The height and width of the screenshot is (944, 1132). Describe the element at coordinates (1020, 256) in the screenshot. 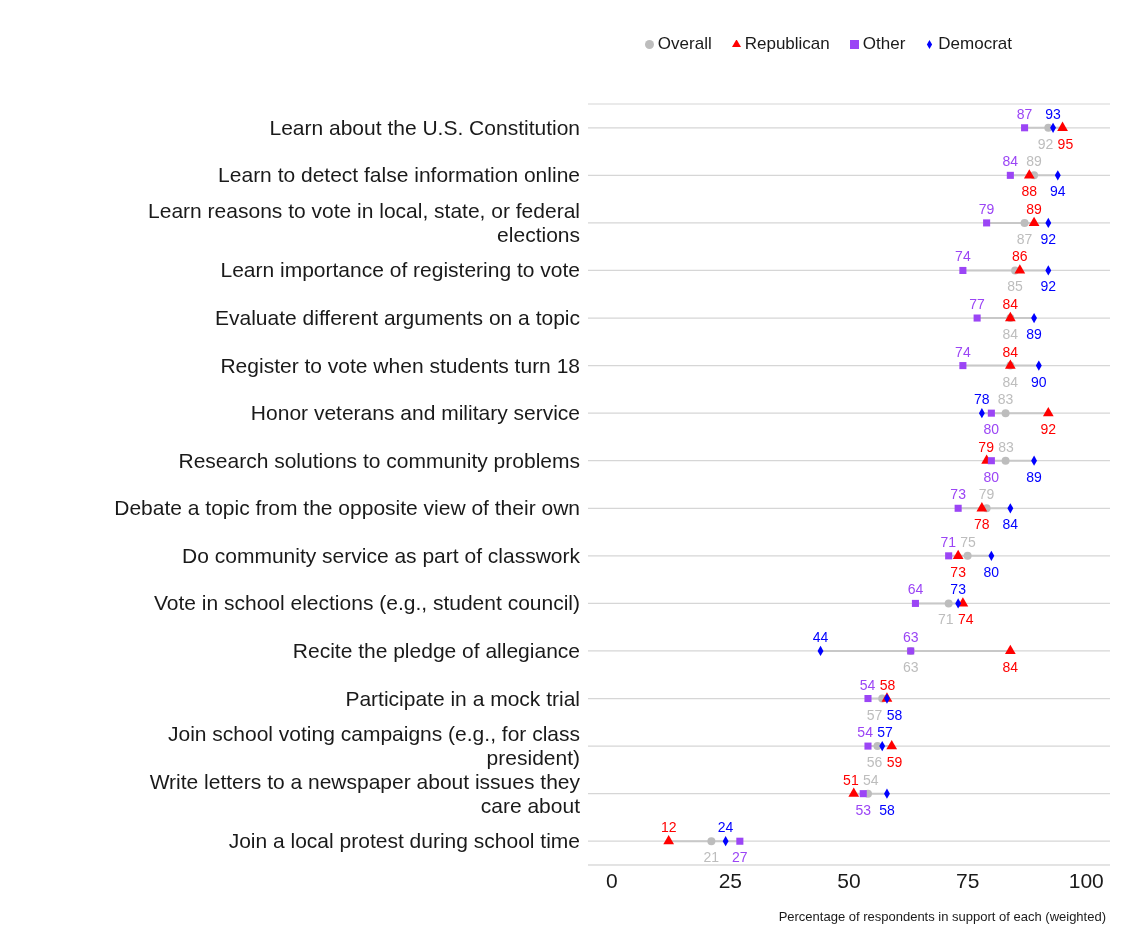

I see `data-label: 86` at that location.